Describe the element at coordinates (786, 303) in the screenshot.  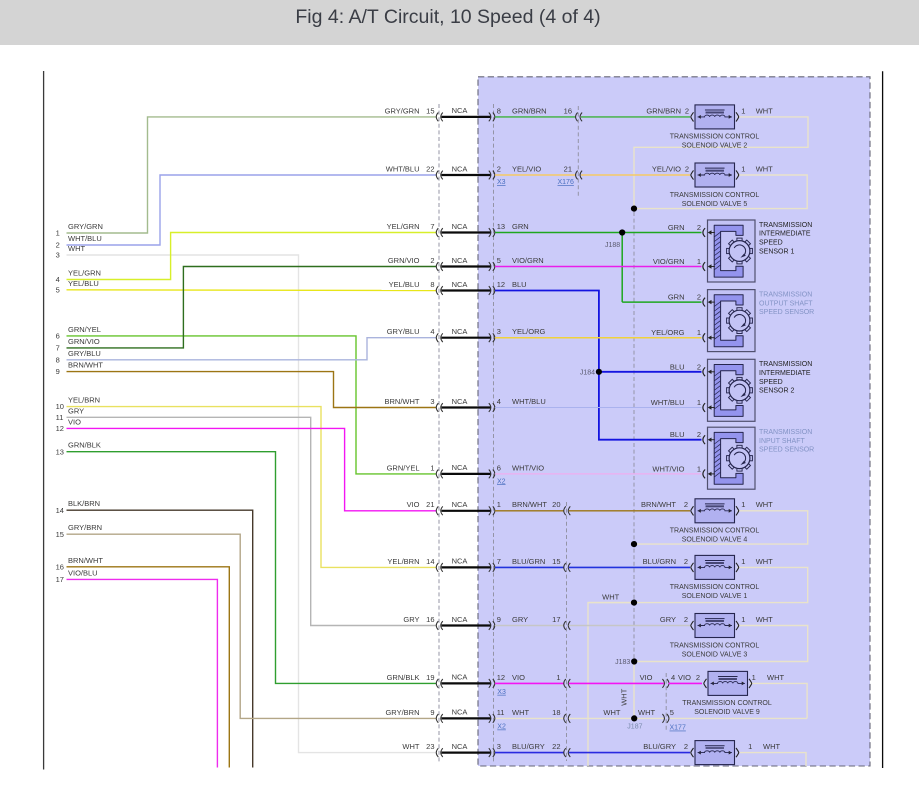
I see `svg-text: OUTPUT SHAFT` at that location.